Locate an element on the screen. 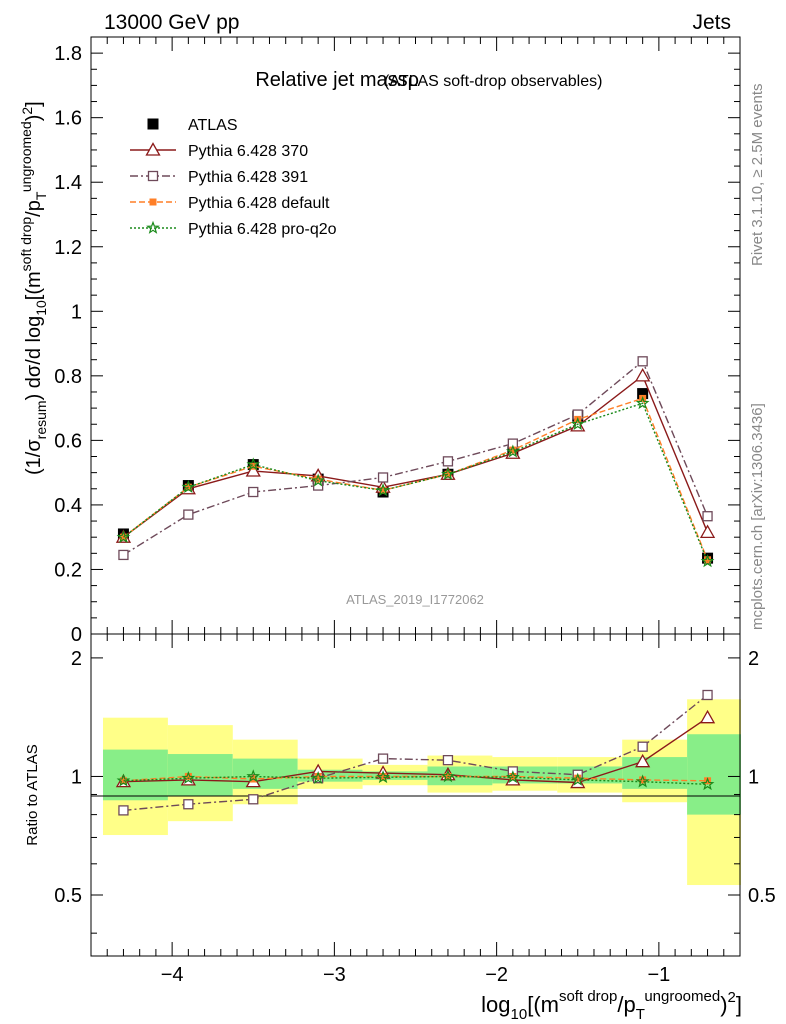 The width and height of the screenshot is (786, 1024). series-atlas is located at coordinates (415, 476).